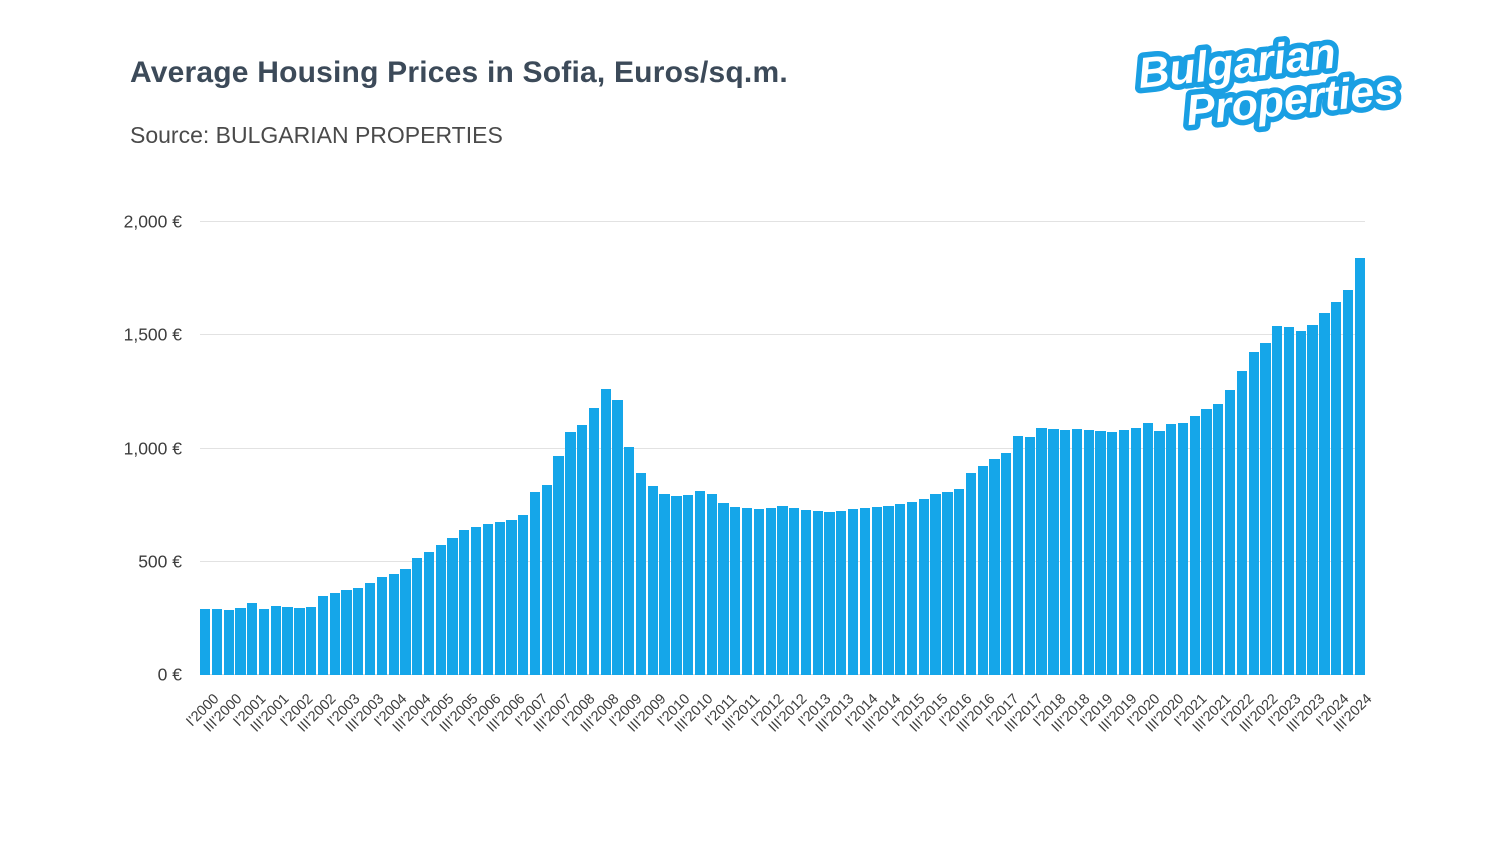  What do you see at coordinates (160, 561) in the screenshot?
I see `y-tick-label: 500 €` at bounding box center [160, 561].